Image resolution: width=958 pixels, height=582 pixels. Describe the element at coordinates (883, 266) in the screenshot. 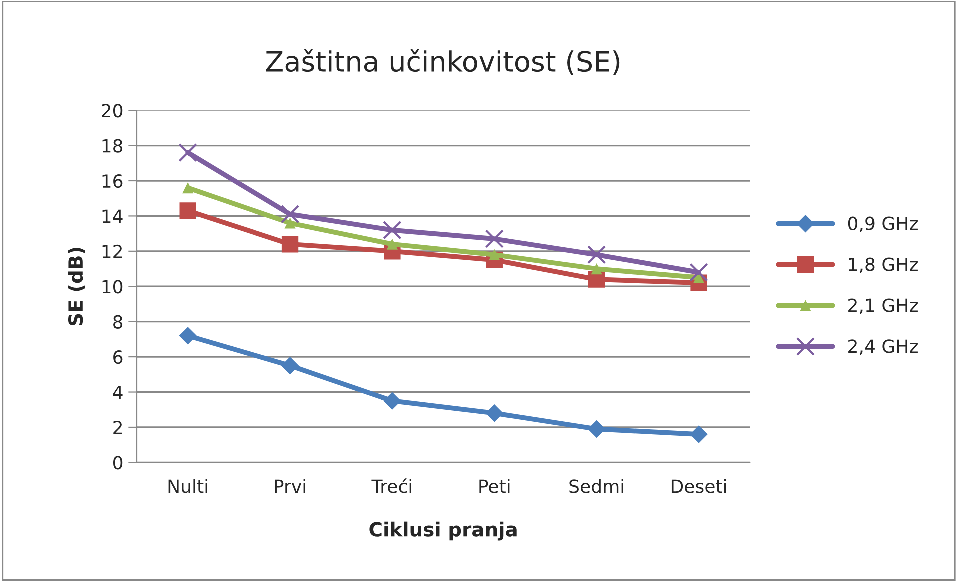

I see `legend-label: 1,8 GHz` at that location.